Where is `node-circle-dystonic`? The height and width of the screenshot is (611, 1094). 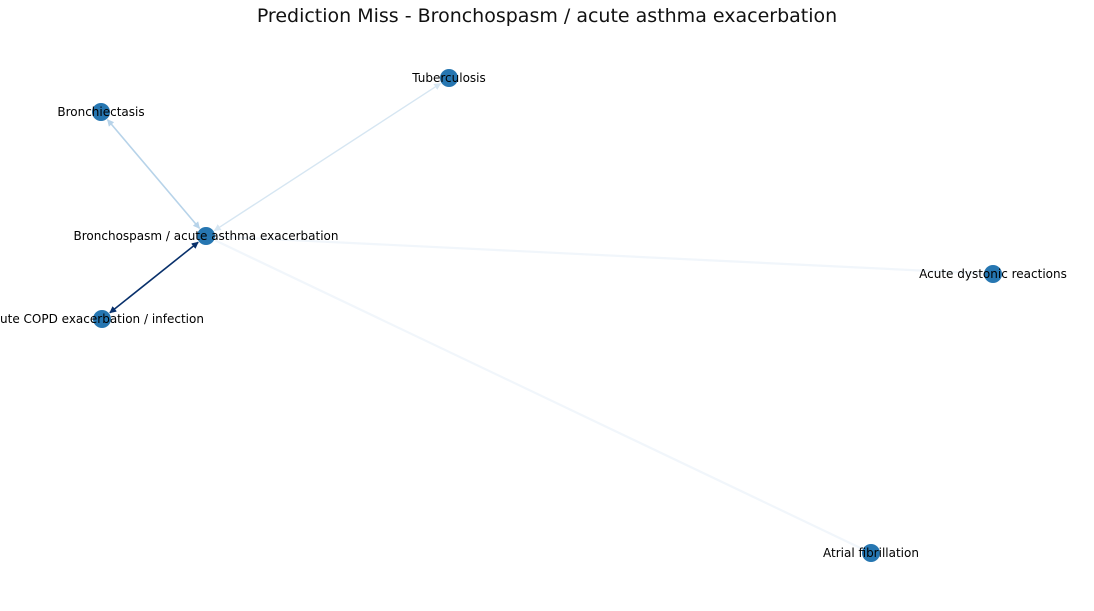 node-circle-dystonic is located at coordinates (993, 274).